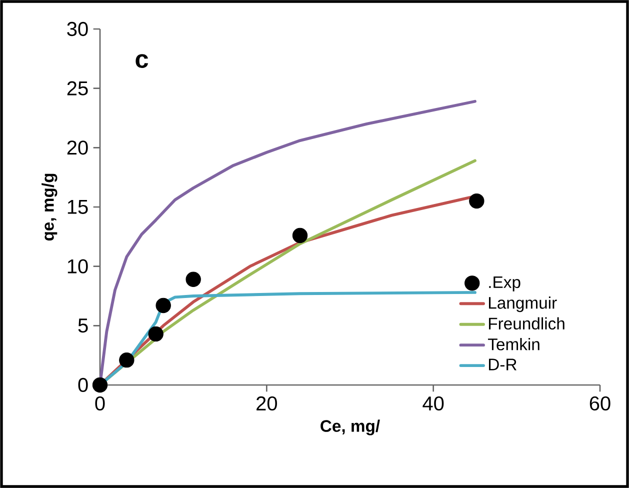 This screenshot has height=488, width=629. Describe the element at coordinates (50, 207) in the screenshot. I see `y-axis-title: qe, mg/g` at that location.